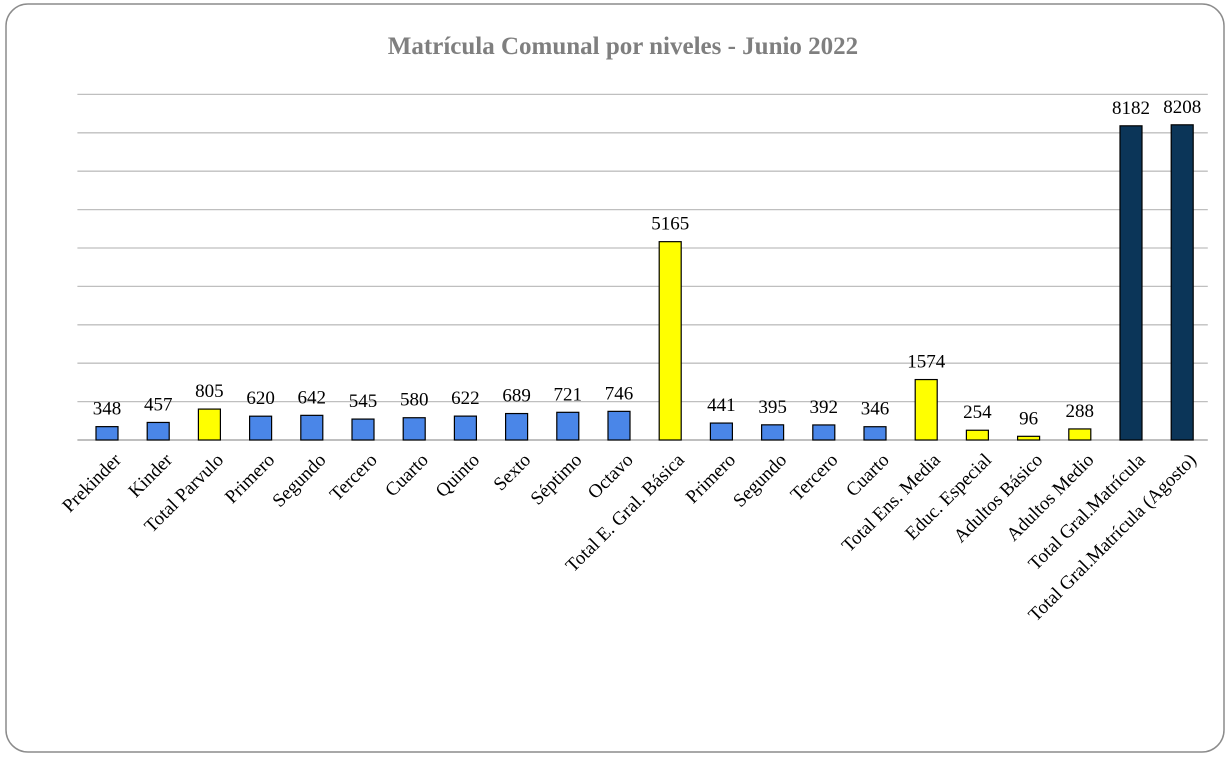 The width and height of the screenshot is (1229, 757). Describe the element at coordinates (158, 404) in the screenshot. I see `value-label: 457` at that location.